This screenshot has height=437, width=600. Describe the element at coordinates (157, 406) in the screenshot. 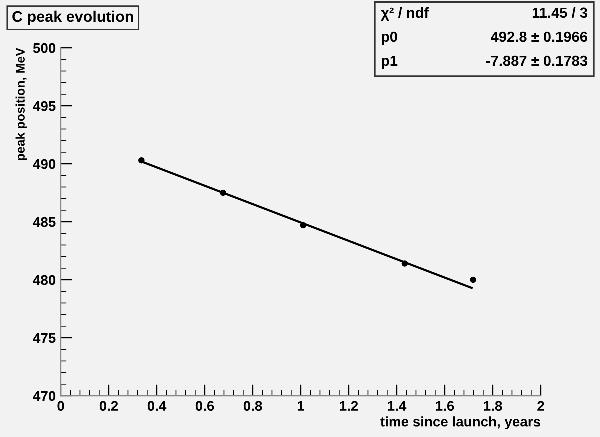

I see `x-tick-label: 0.4` at that location.